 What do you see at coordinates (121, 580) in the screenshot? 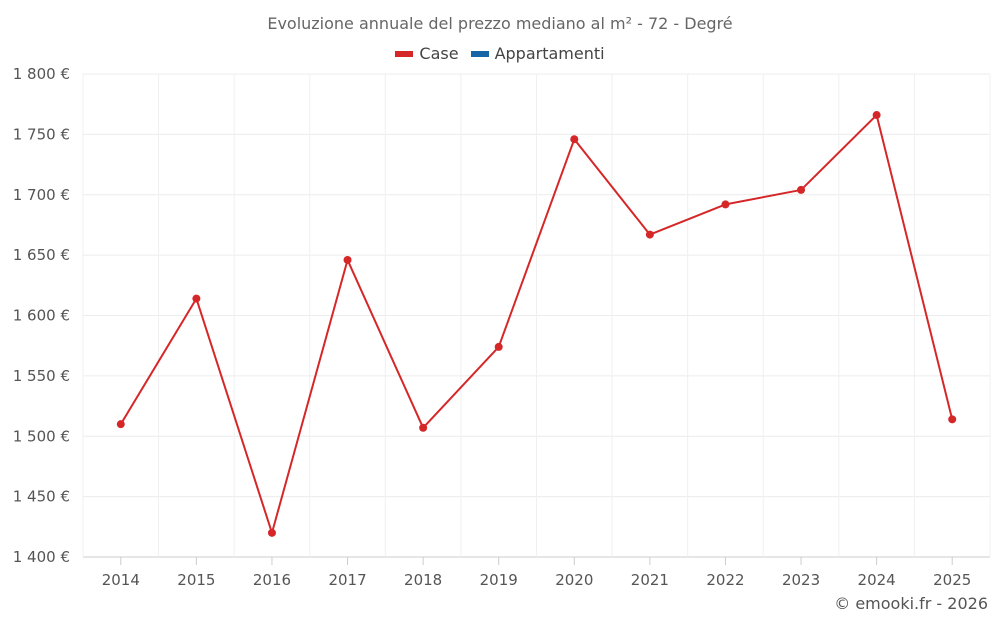
I see `x-tick-label: 2014` at bounding box center [121, 580].